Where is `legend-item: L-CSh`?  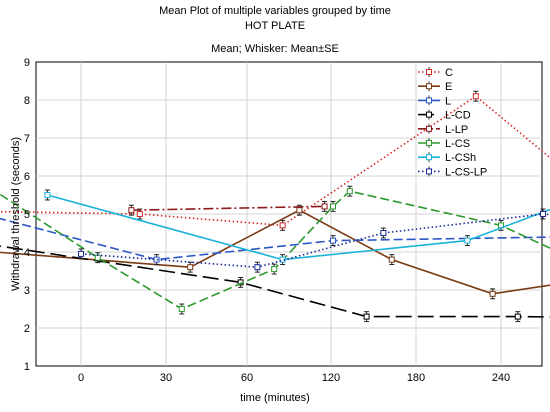 legend-item: L-CSh is located at coordinates (447, 158).